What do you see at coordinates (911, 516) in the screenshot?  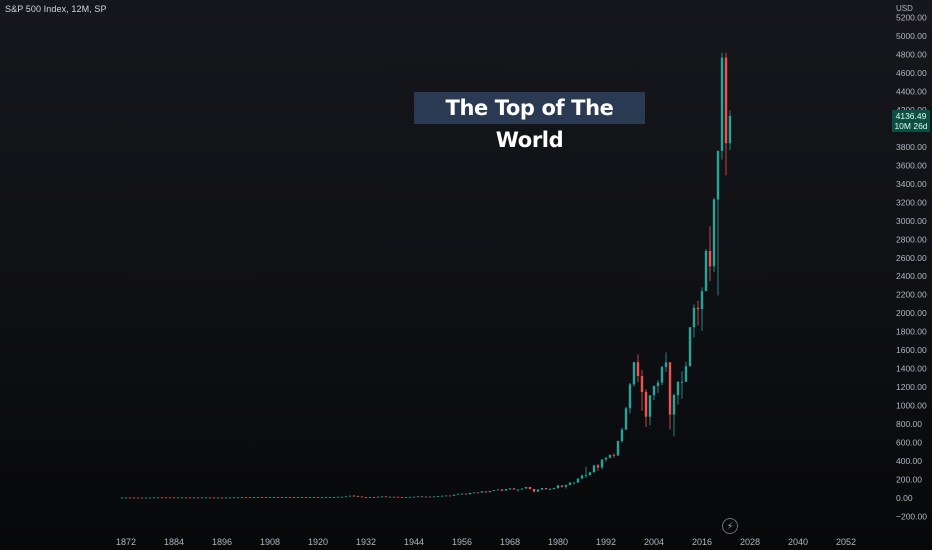 I see `y-tick-label: −200.00` at bounding box center [911, 516].